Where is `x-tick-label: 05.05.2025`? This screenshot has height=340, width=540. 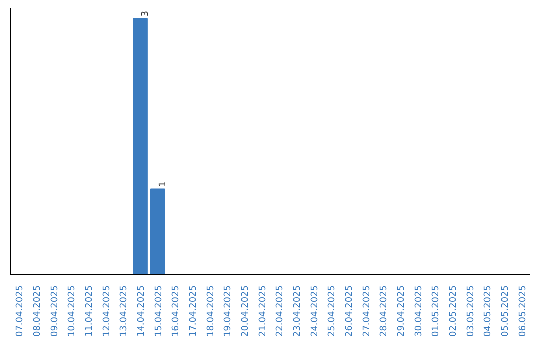
x-tick-label: 05.05.2025 is located at coordinates (506, 312).